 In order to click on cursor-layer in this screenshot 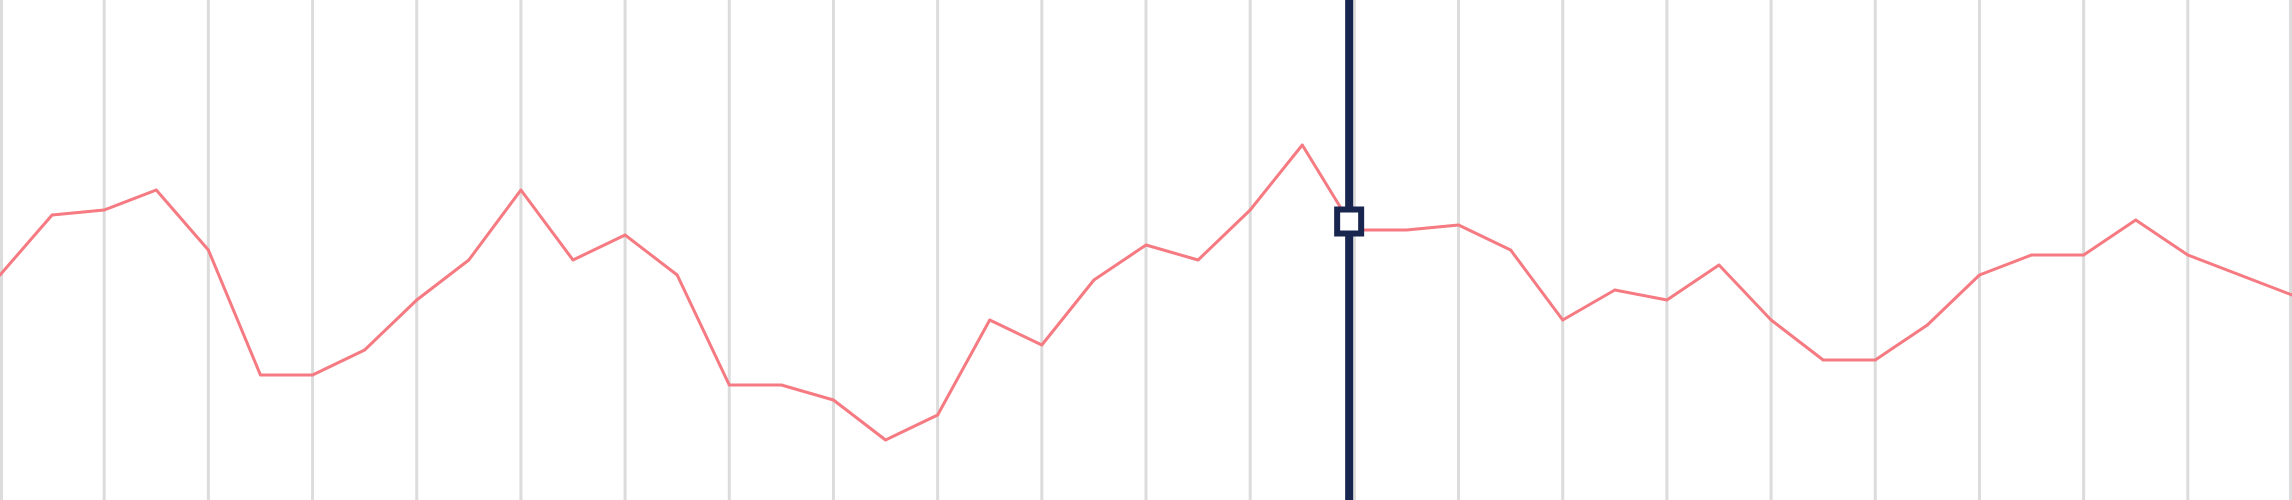, I will do `click(1349, 250)`.